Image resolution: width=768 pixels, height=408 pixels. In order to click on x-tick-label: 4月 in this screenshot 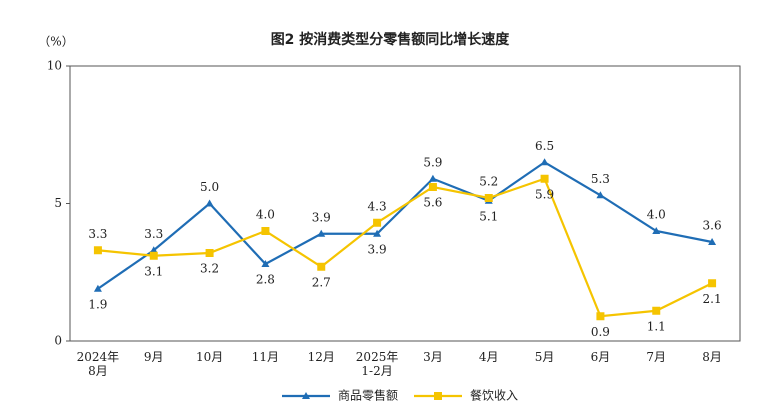, I will do `click(489, 357)`.